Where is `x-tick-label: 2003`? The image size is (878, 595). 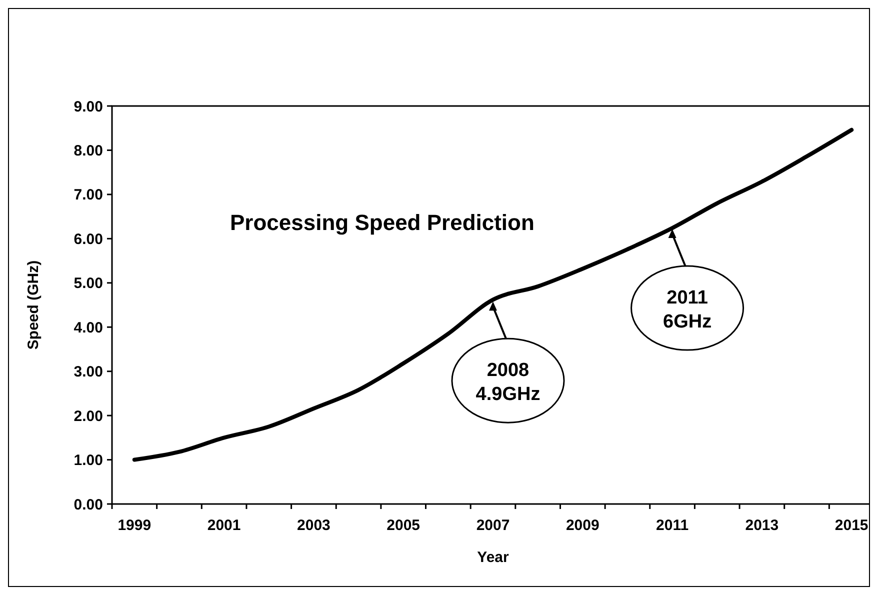 x-tick-label: 2003 is located at coordinates (313, 525).